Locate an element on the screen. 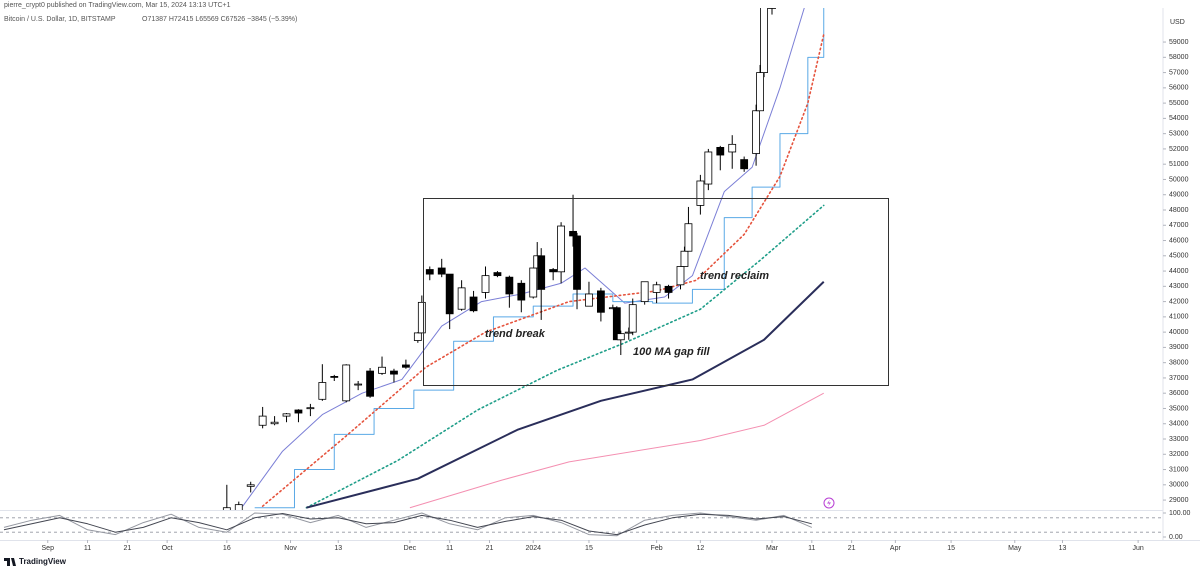 The image size is (1200, 570). annotation: trend break is located at coordinates (515, 334).